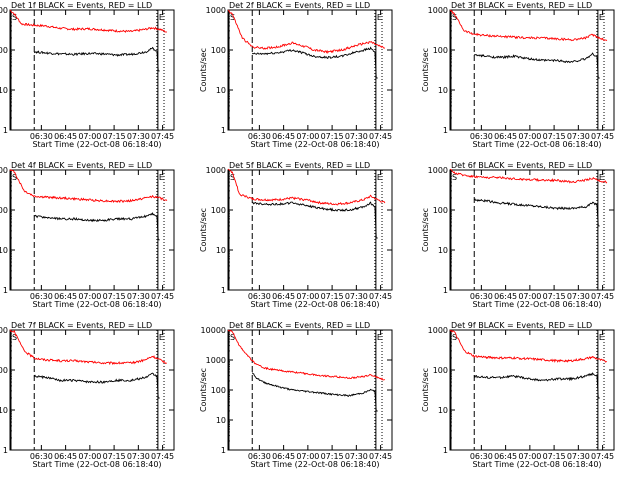  Describe the element at coordinates (521, 5) in the screenshot. I see `chart-title: Det 3f BLACK = Events, RED = LLD` at that location.